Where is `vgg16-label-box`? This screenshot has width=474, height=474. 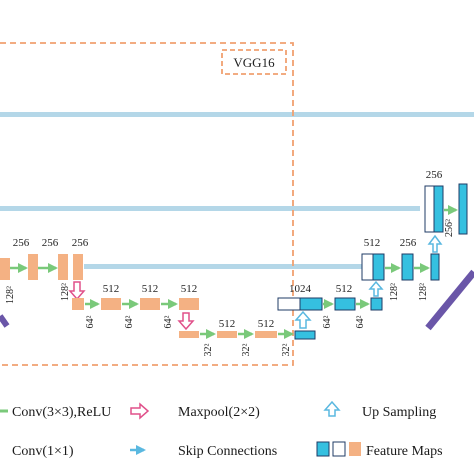 vgg16-label-box is located at coordinates (254, 62).